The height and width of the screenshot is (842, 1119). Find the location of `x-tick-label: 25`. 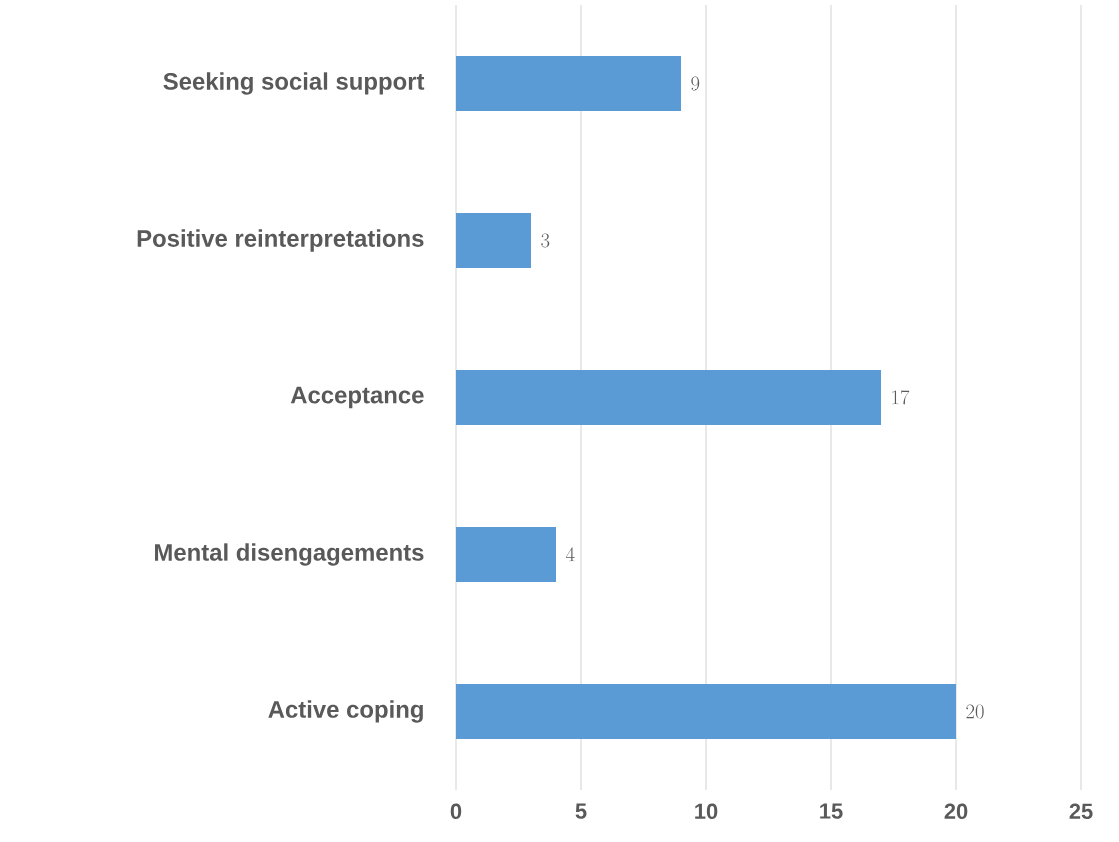

x-tick-label: 25 is located at coordinates (1081, 811).